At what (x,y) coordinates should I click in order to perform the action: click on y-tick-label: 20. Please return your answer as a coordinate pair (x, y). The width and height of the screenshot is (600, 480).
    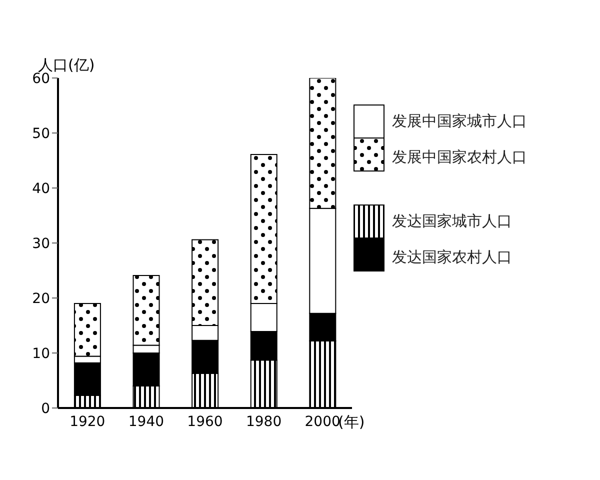
    Looking at the image, I should click on (41, 298).